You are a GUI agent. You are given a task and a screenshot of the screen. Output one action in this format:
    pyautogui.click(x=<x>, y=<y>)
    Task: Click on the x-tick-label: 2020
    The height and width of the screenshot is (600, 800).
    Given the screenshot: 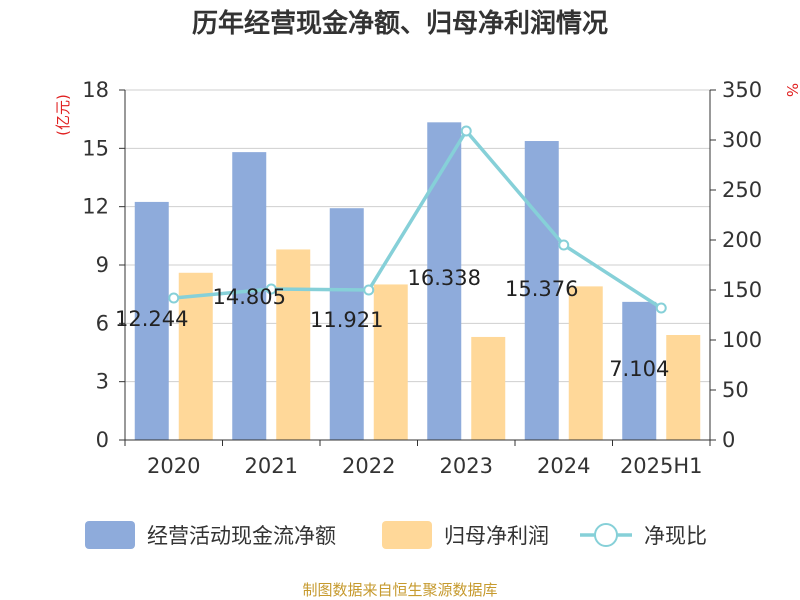 What is the action you would take?
    pyautogui.click(x=173, y=466)
    